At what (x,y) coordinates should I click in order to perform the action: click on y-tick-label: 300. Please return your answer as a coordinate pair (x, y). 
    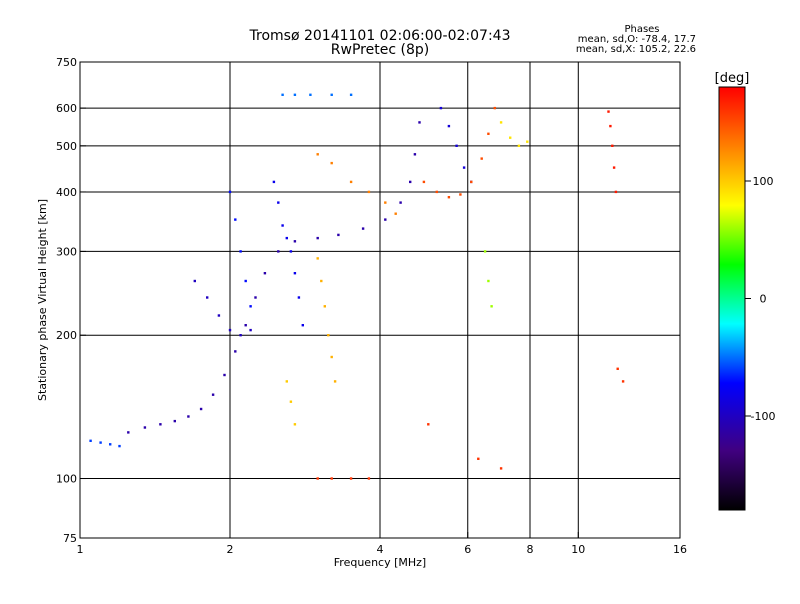
    Looking at the image, I should click on (66, 251).